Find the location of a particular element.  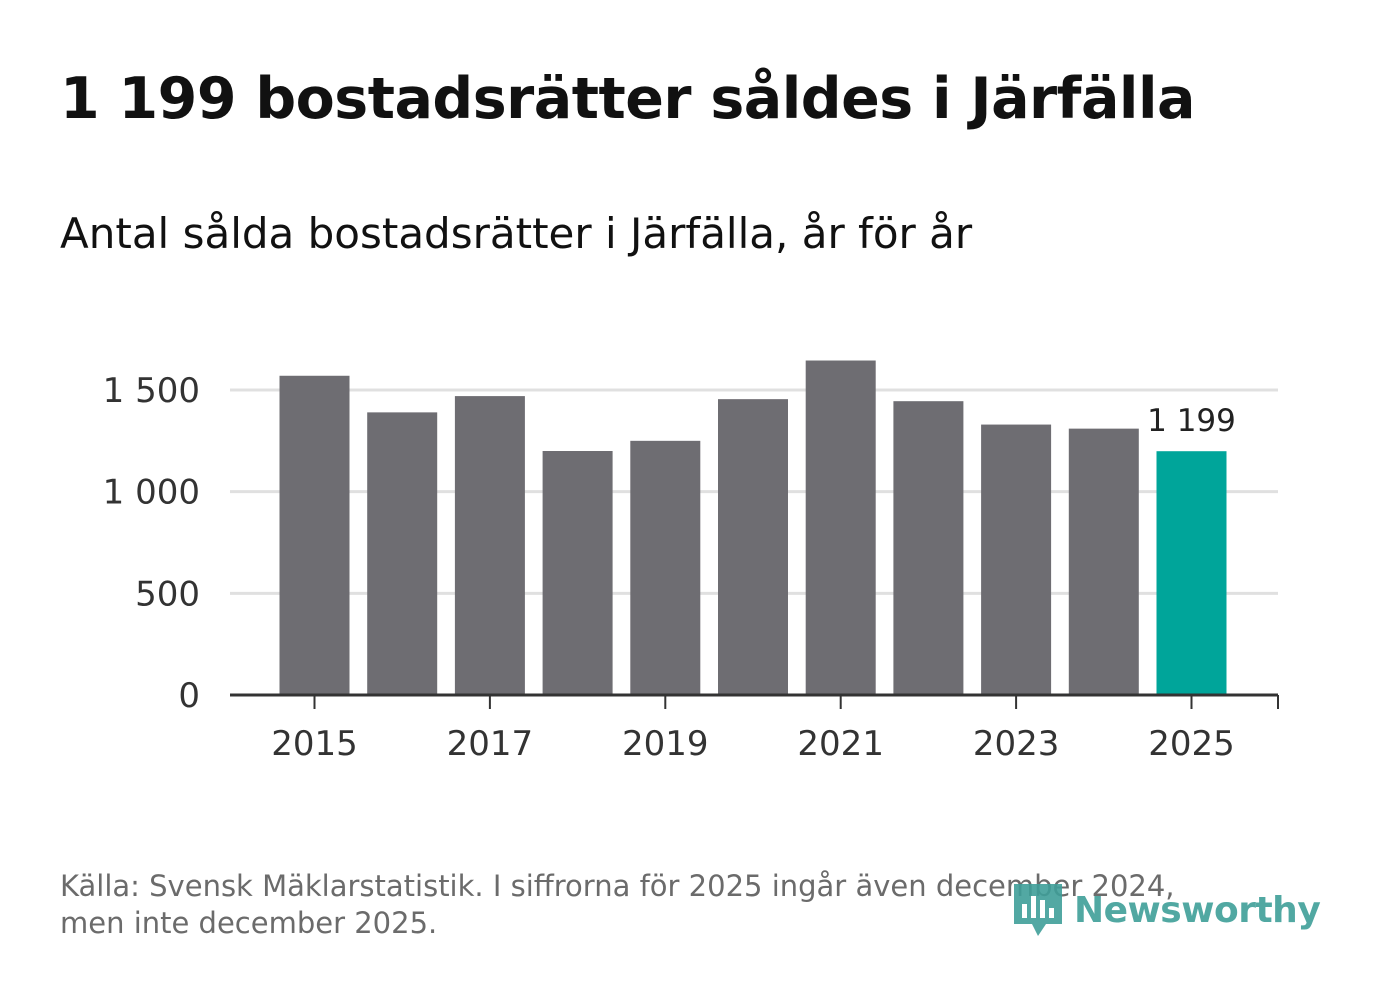

bar-2023 is located at coordinates (1016, 559).